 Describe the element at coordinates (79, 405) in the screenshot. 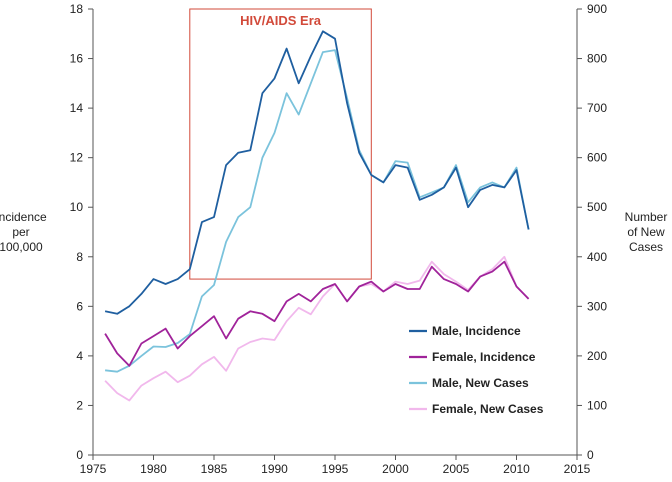

I see `y-left-tick-label: 2` at that location.